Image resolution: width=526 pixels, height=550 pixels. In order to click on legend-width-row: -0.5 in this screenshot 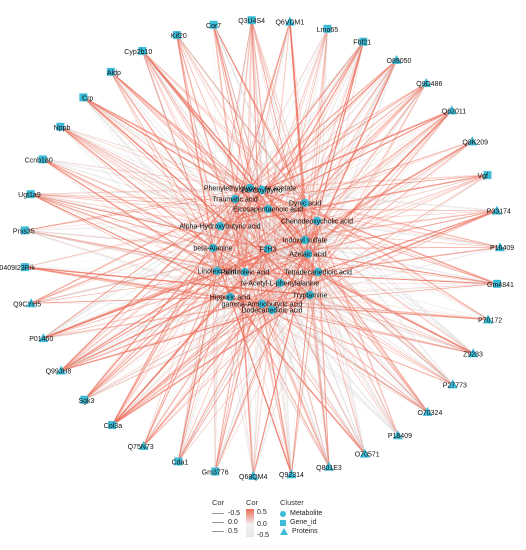, I will do `click(226, 513)`.